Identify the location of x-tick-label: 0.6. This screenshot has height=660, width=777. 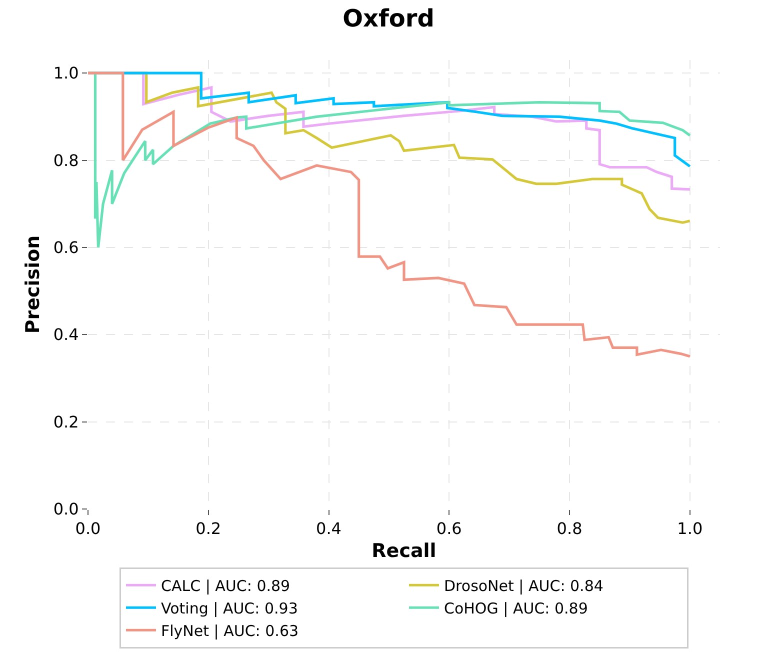
(449, 528).